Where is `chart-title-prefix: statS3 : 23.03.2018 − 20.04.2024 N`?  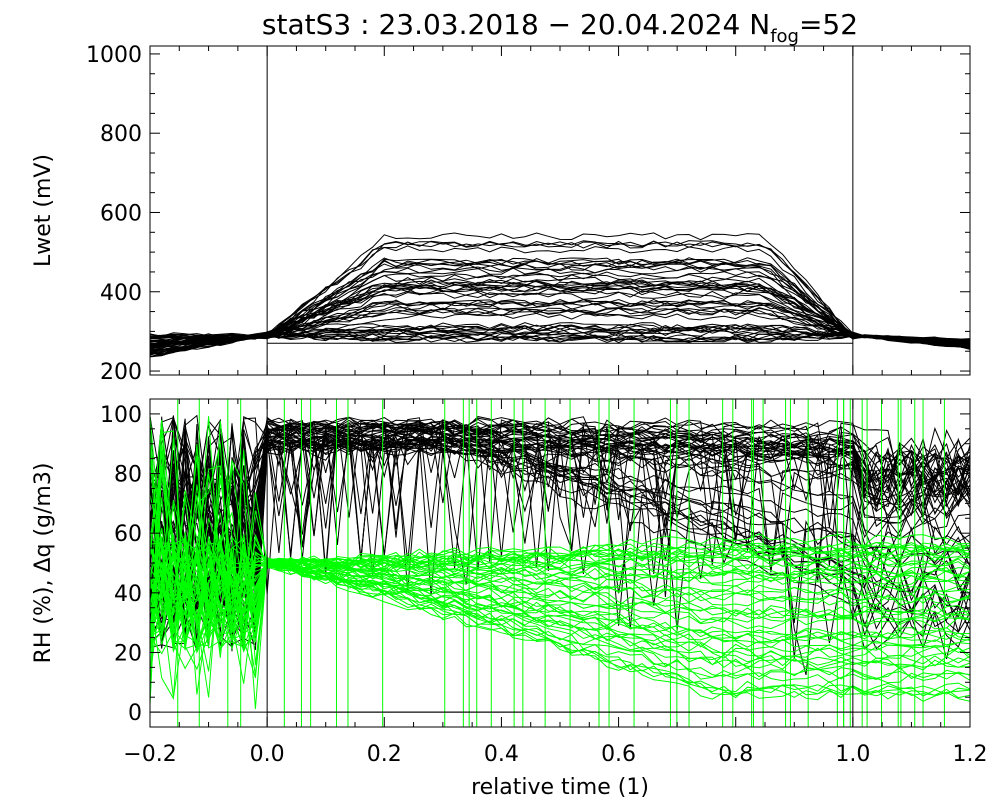 chart-title-prefix: statS3 : 23.03.2018 − 20.04.2024 N is located at coordinates (516, 24).